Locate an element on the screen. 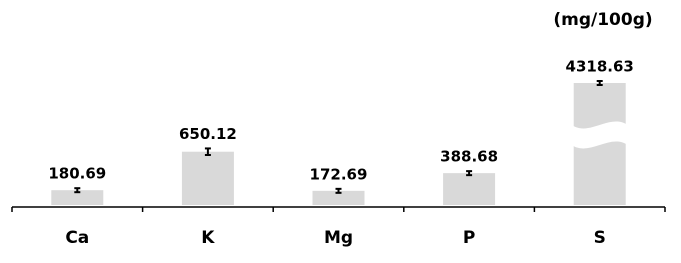 Image resolution: width=681 pixels, height=263 pixels. value-label: 388.68 is located at coordinates (469, 157).